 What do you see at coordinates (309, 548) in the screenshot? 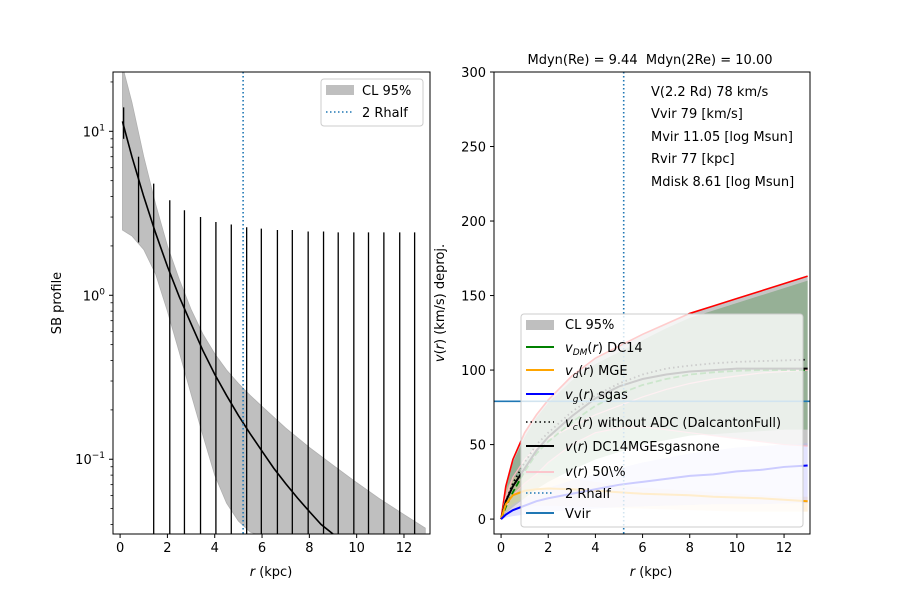
I see `sb-x-tick-label: 8` at bounding box center [309, 548].